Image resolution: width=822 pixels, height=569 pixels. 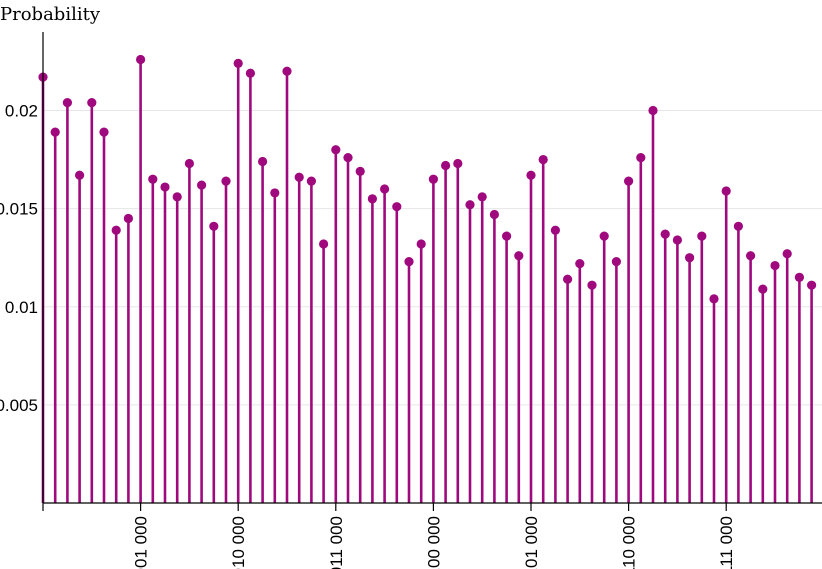 I want to click on y-tick-label: 0.01, so click(x=21, y=307).